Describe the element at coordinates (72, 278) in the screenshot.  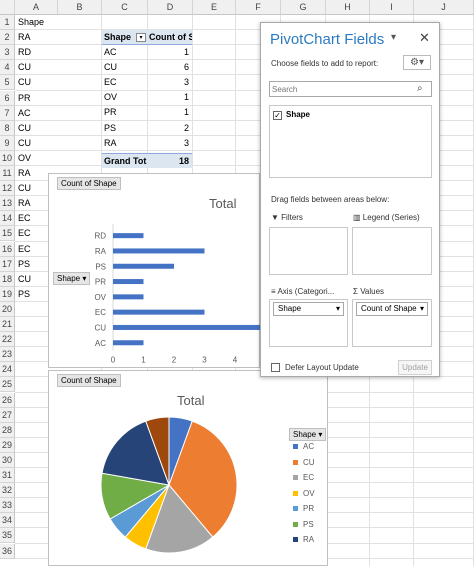
I see `bar-chart-axis-field-button: Shape ▾` at that location.